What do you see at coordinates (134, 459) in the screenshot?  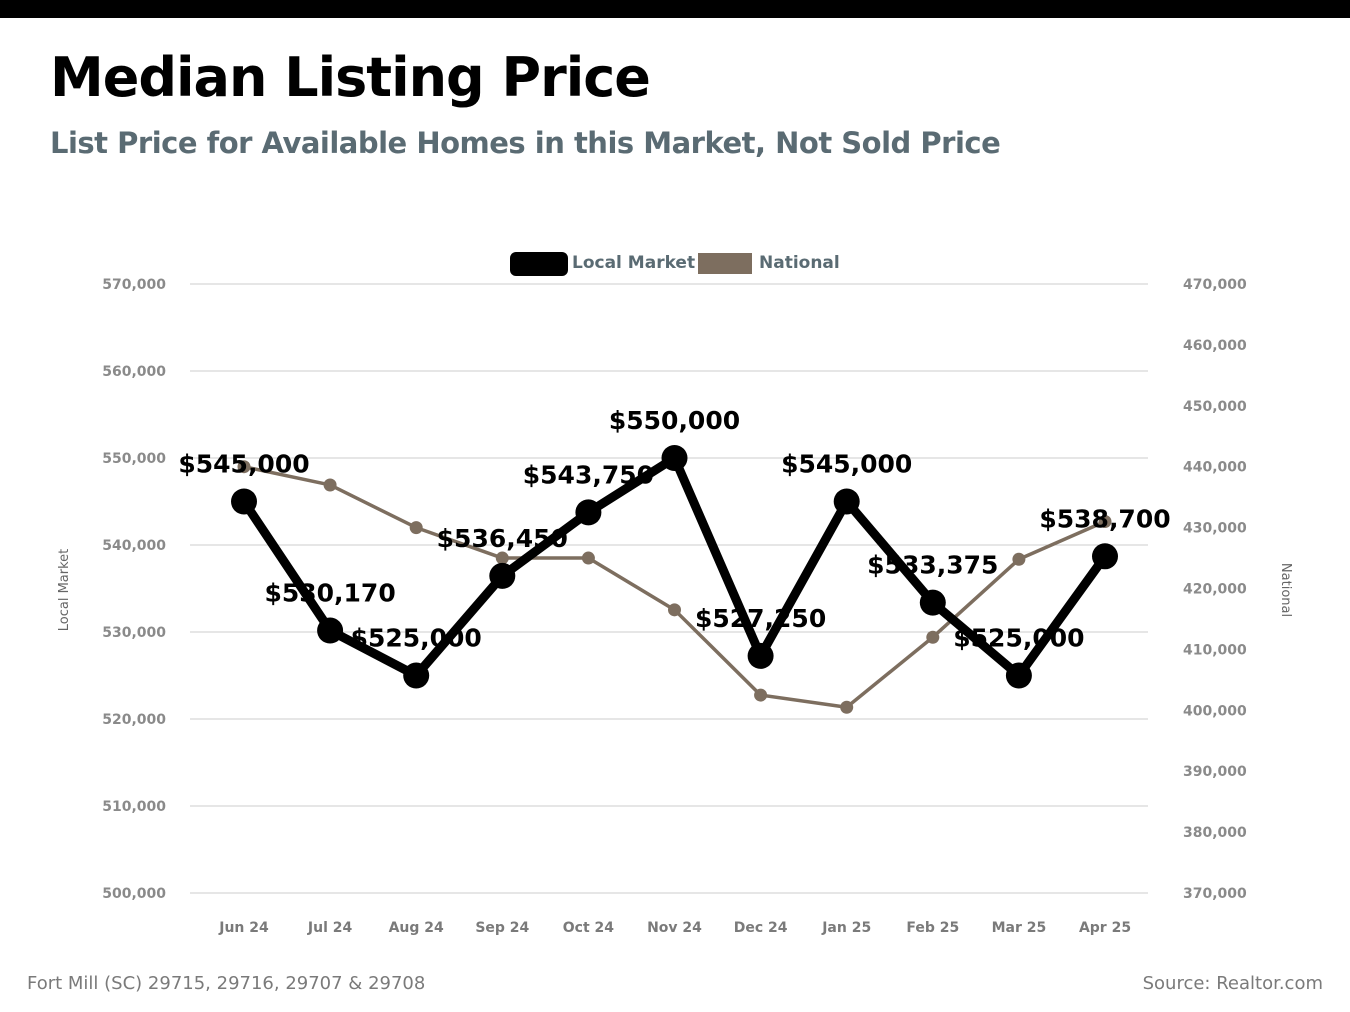 I see `y-left-tick-label: 550,000` at bounding box center [134, 459].